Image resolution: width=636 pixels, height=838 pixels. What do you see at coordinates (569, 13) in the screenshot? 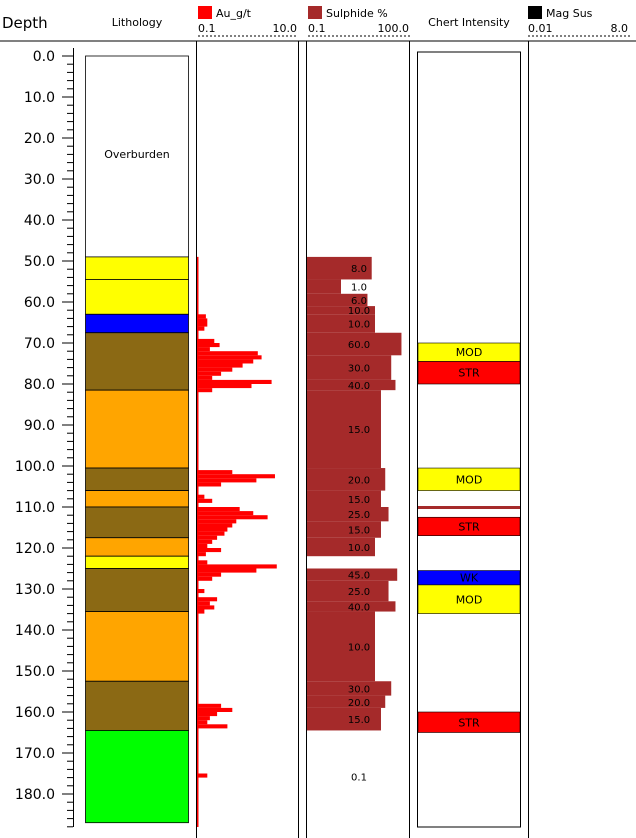
I see `magsus-legend-label: Mag Sus` at bounding box center [569, 13].